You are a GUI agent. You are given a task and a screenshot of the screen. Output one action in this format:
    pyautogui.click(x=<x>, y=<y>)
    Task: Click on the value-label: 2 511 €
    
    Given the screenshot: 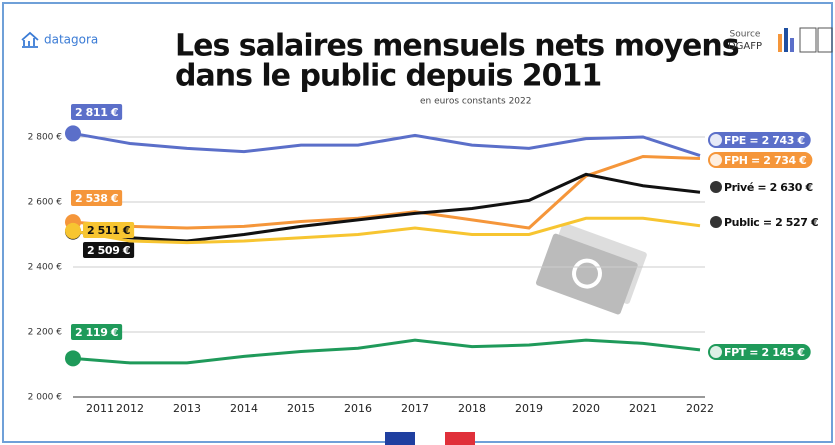 What is the action you would take?
    pyautogui.click(x=108, y=230)
    